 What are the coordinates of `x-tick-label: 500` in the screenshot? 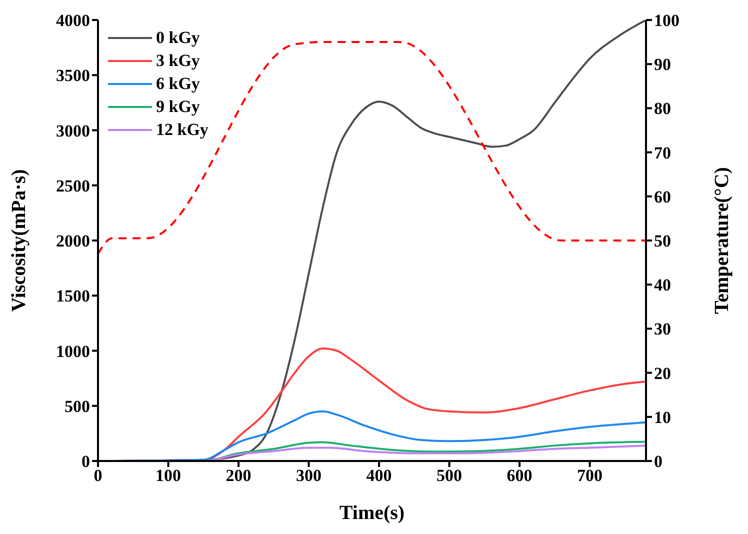 It's located at (449, 476).